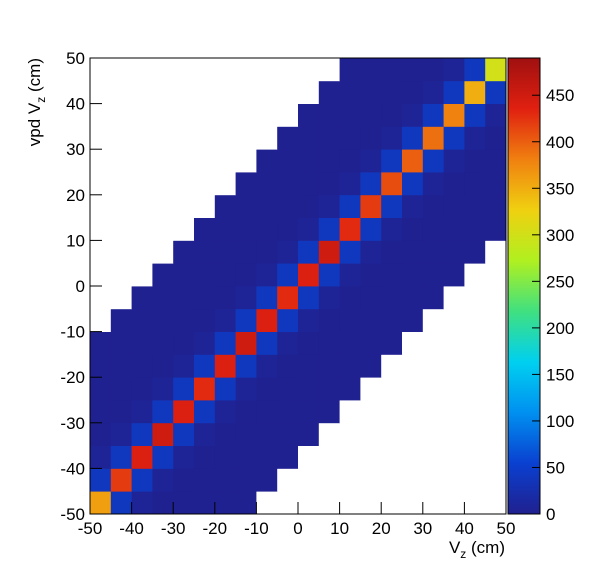 This screenshot has width=596, height=577. What do you see at coordinates (297, 528) in the screenshot?
I see `x-tick-label: 0` at bounding box center [297, 528].